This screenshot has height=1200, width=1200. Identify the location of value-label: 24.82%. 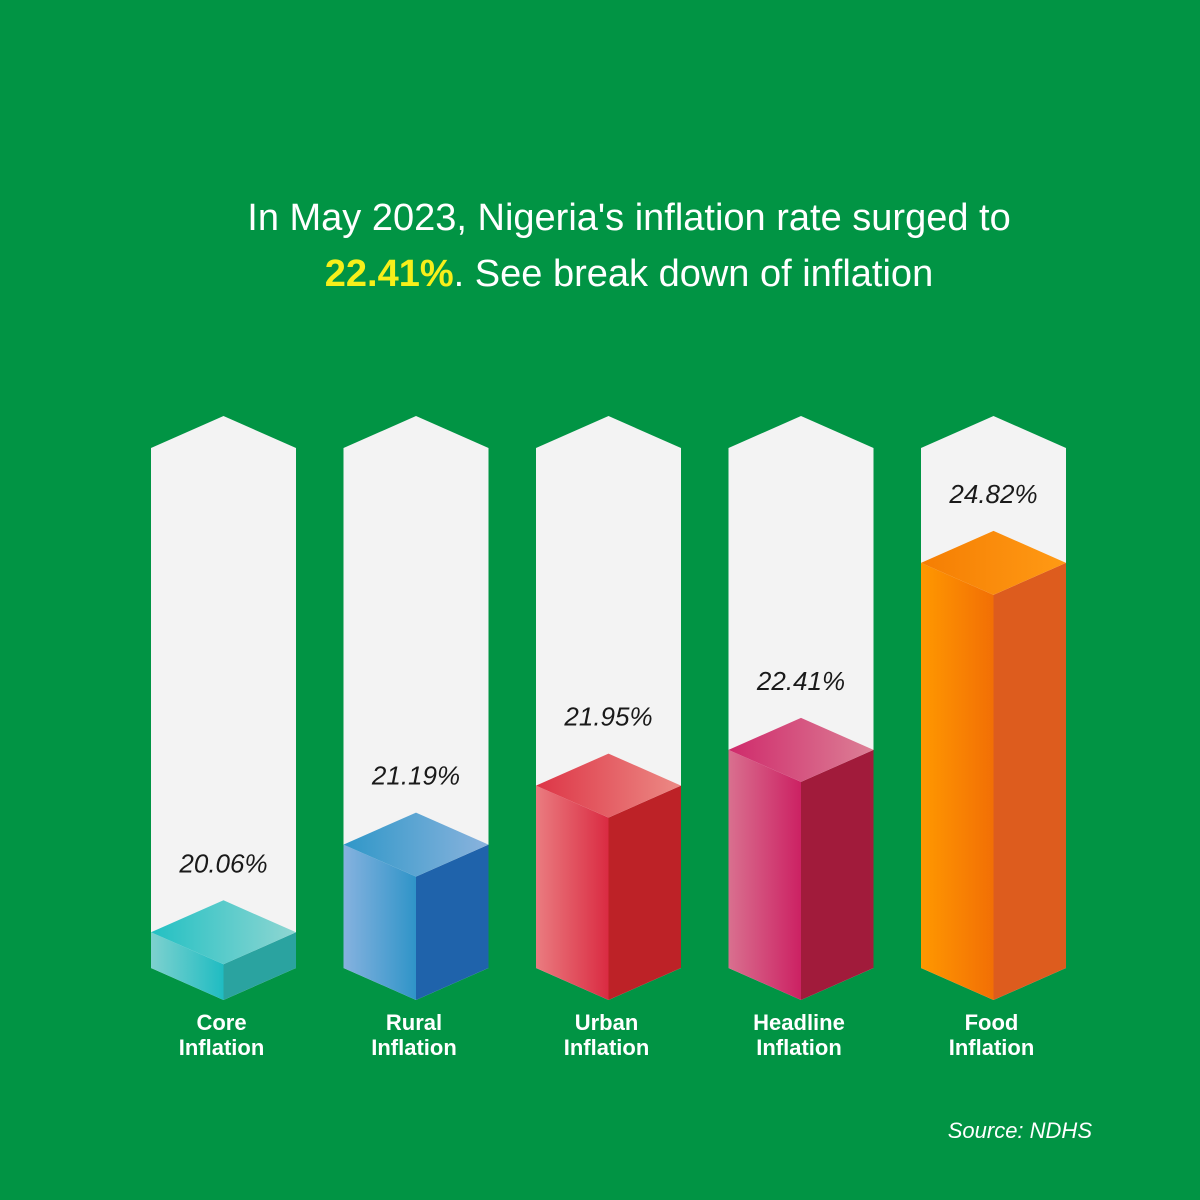
(992, 494).